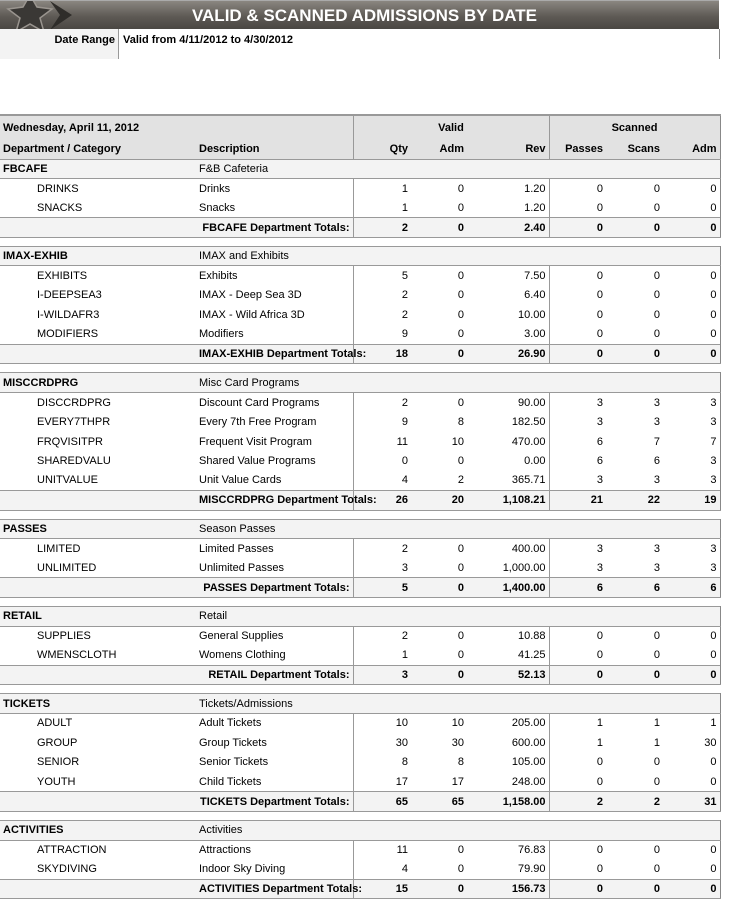 The width and height of the screenshot is (741, 914). I want to click on department-code: PASSES, so click(98, 529).